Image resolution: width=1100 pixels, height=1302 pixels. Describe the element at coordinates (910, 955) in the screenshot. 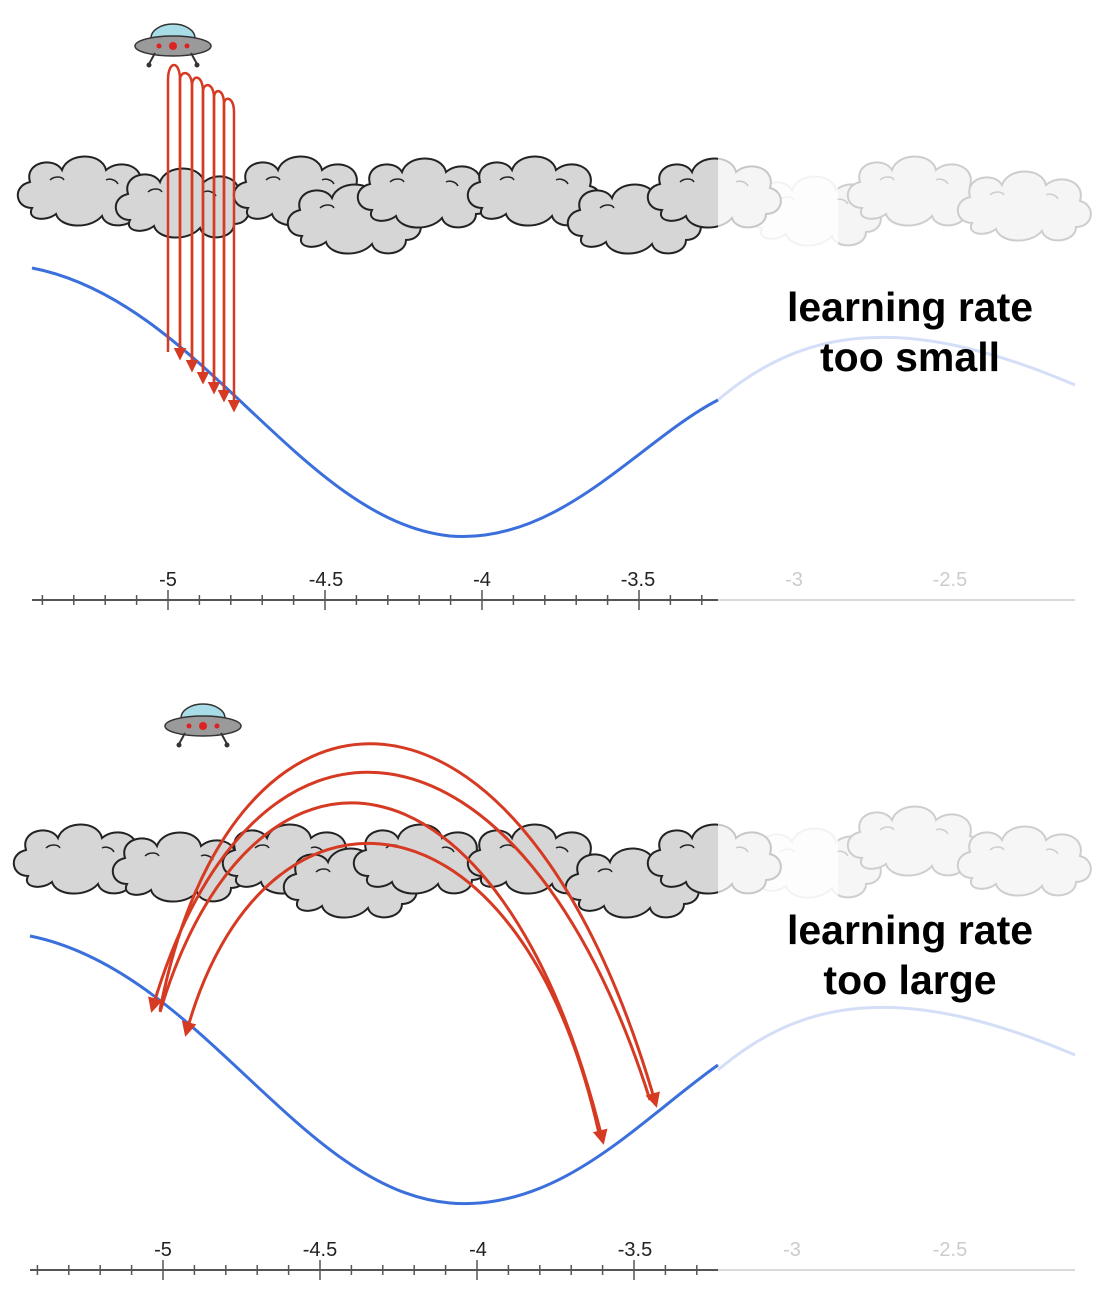

I see `caption: learning rate too large` at that location.